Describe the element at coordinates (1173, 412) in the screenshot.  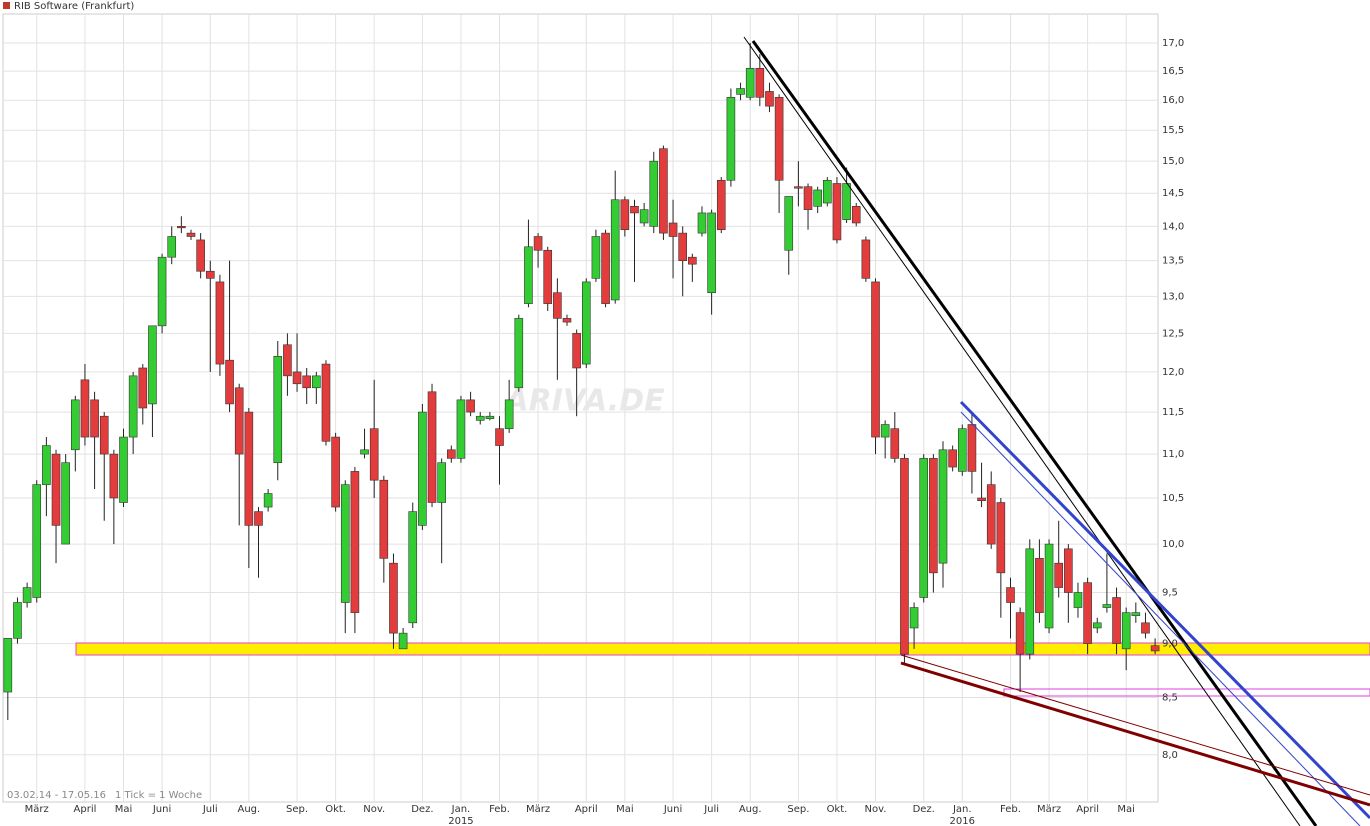
I see `y-tick-label: 11,5` at that location.